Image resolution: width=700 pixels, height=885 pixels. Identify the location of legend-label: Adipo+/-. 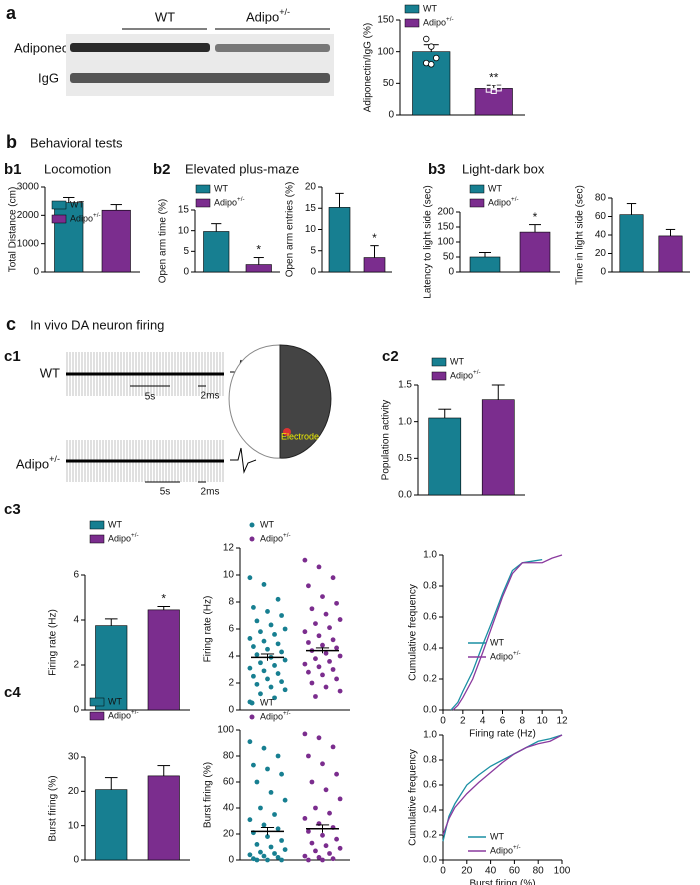
(123, 714).